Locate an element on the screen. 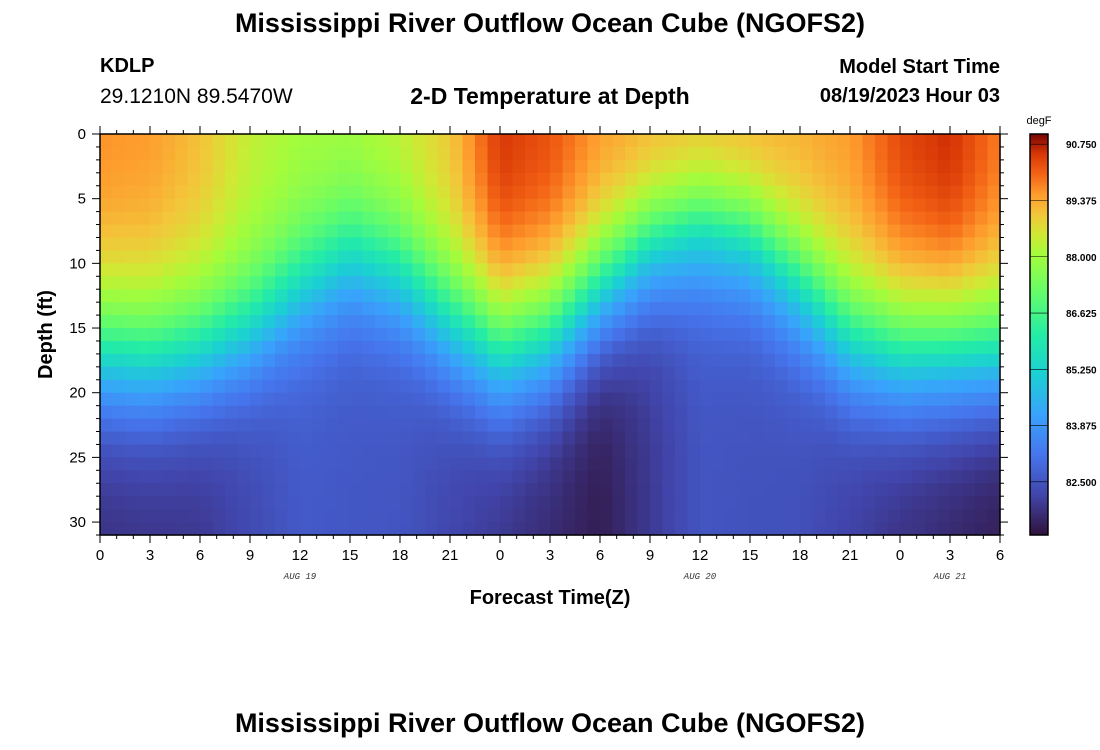 The height and width of the screenshot is (750, 1100). station-code: KDLP is located at coordinates (127, 66).